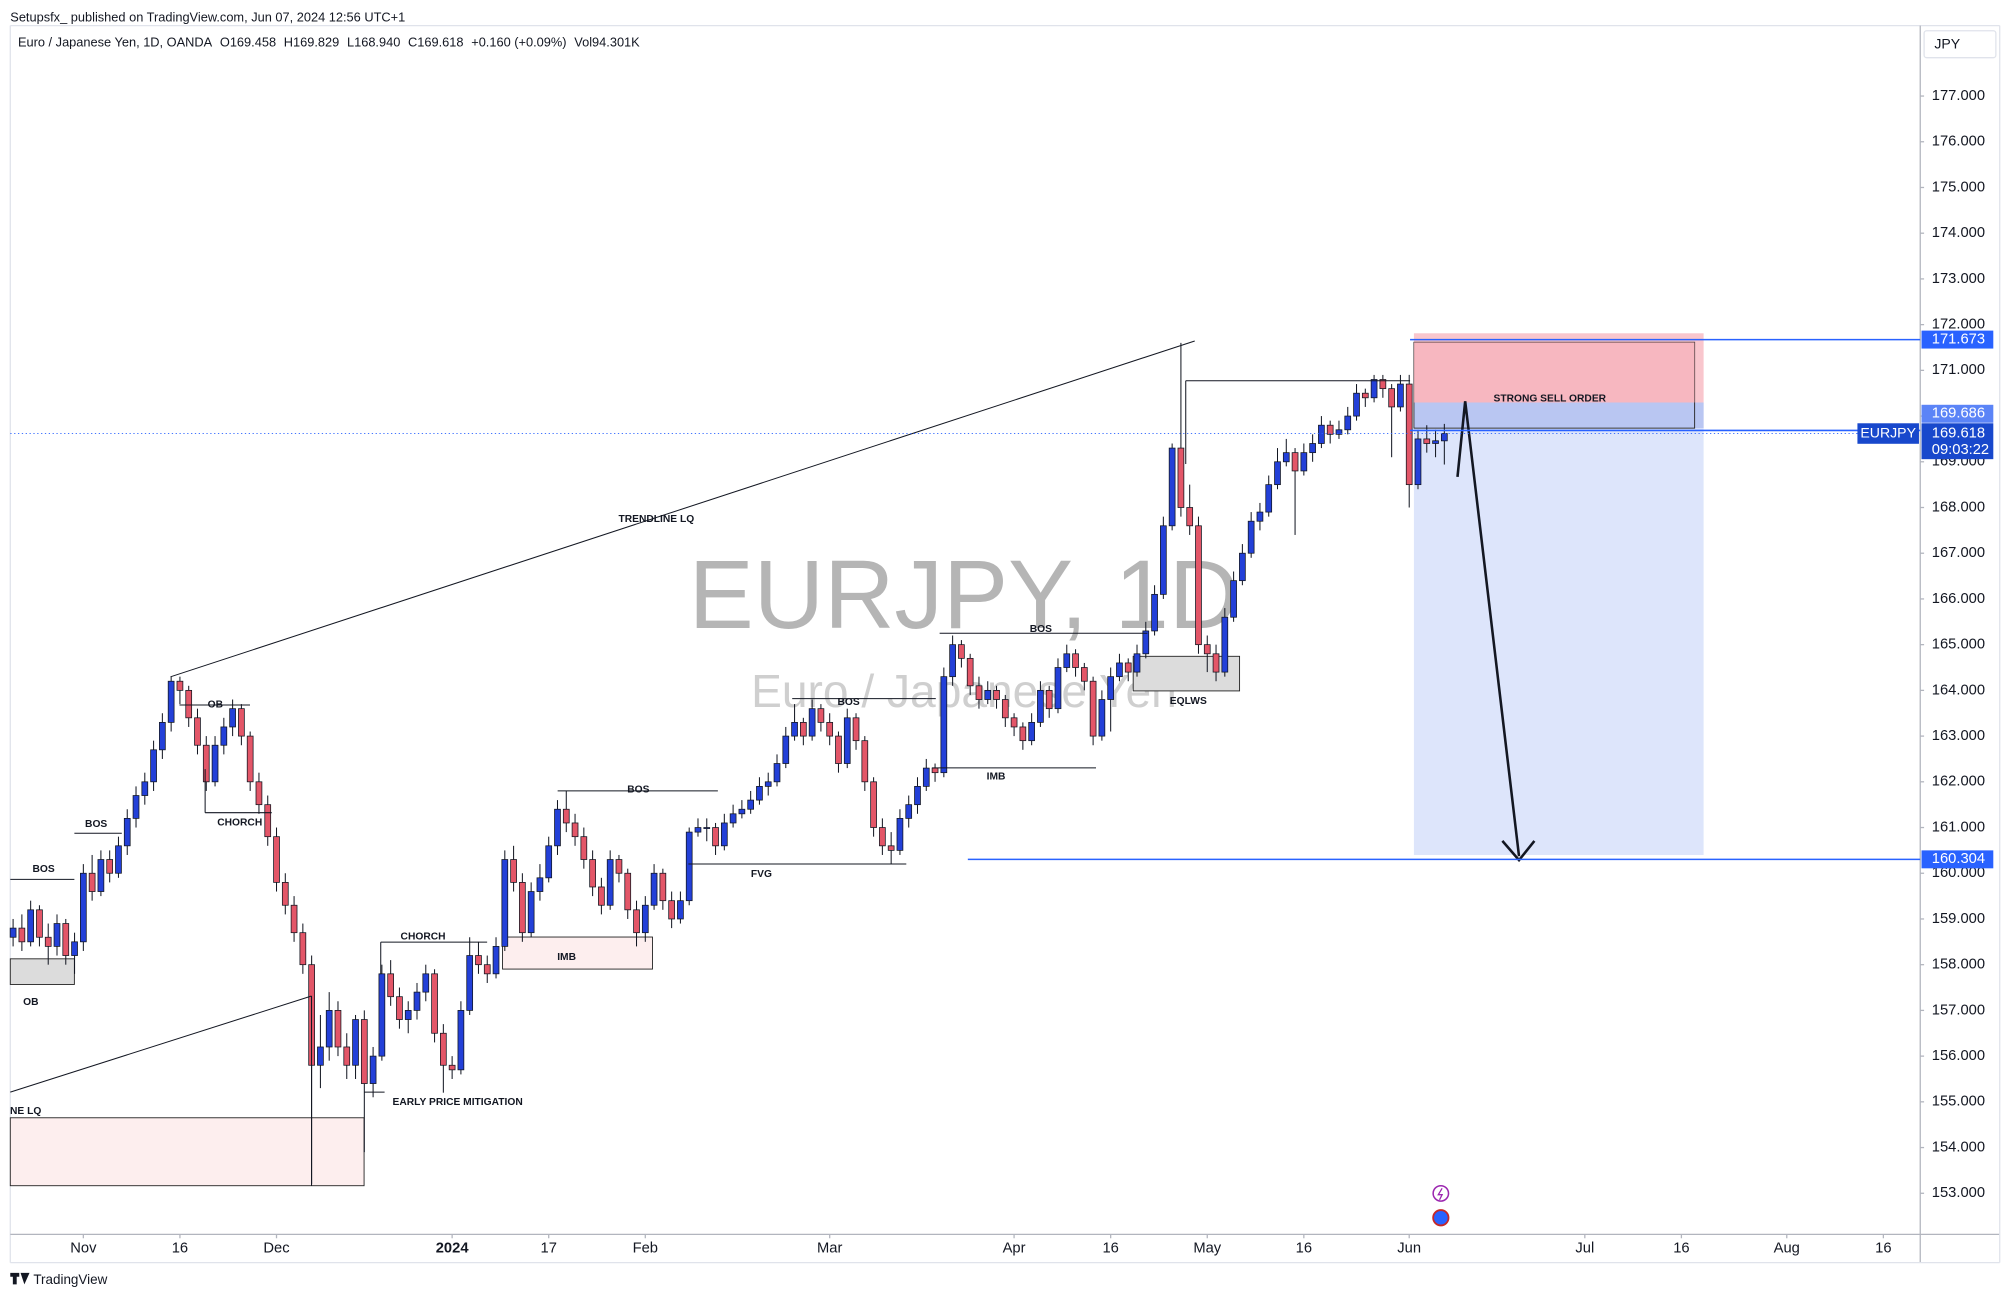 This screenshot has height=1298, width=2010. I want to click on ob-box, so click(42, 971).